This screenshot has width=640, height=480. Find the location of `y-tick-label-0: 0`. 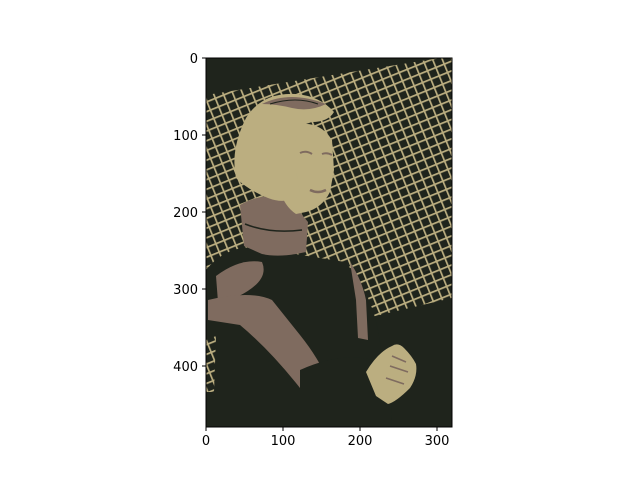

y-tick-label-0: 0 is located at coordinates (194, 59).